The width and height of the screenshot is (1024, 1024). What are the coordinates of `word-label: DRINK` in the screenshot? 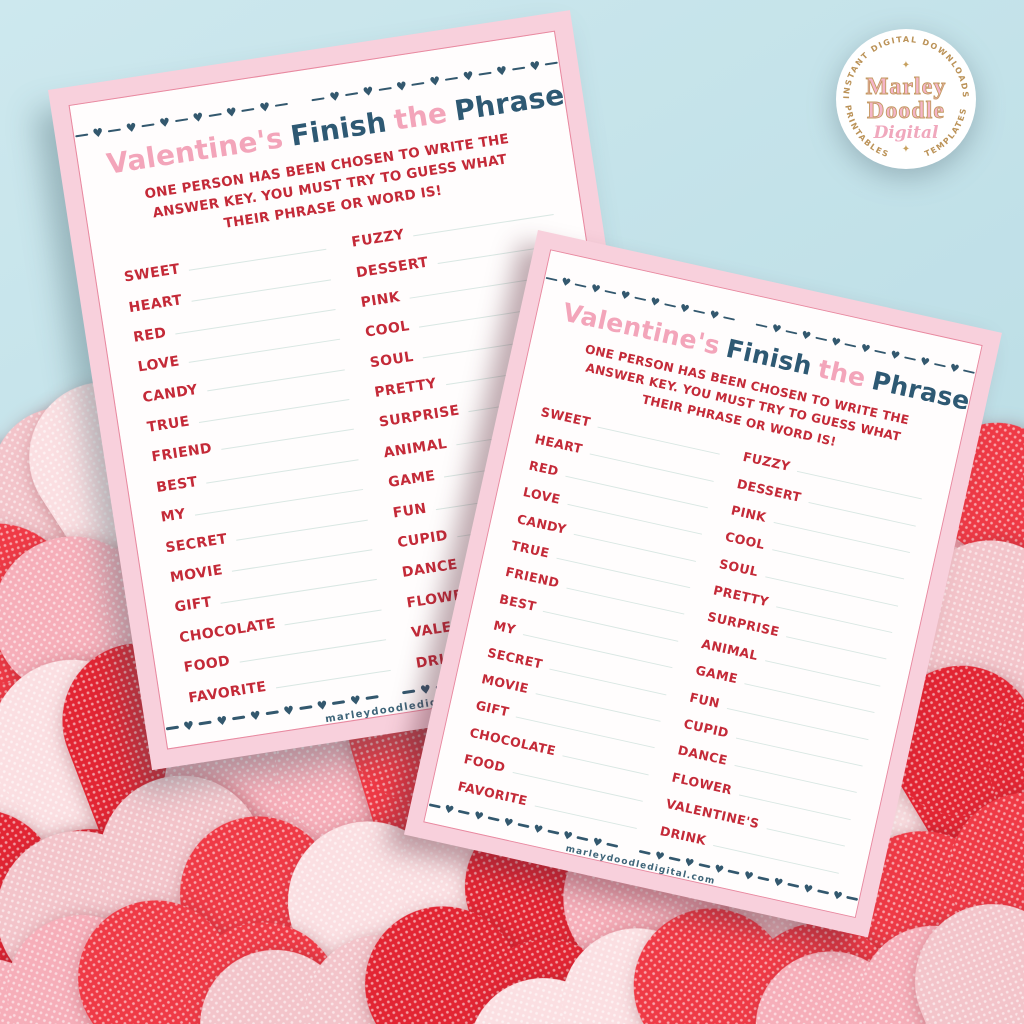 It's located at (683, 836).